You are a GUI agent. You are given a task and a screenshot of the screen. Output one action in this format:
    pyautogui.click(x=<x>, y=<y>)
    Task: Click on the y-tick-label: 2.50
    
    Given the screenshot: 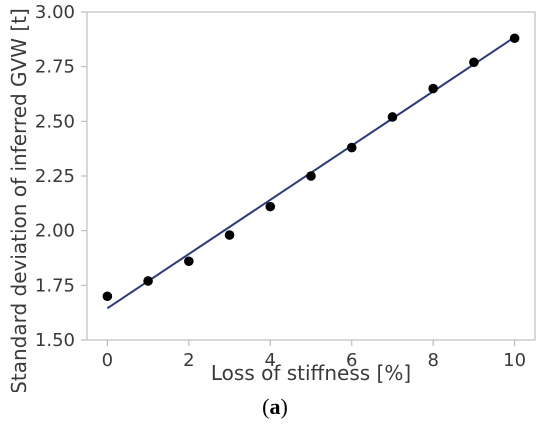 What is the action you would take?
    pyautogui.click(x=55, y=121)
    